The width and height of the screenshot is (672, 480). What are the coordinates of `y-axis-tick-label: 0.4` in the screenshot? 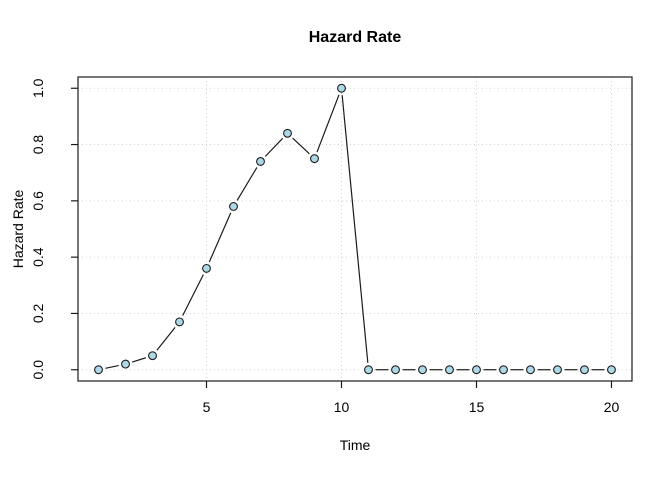 It's located at (38, 257).